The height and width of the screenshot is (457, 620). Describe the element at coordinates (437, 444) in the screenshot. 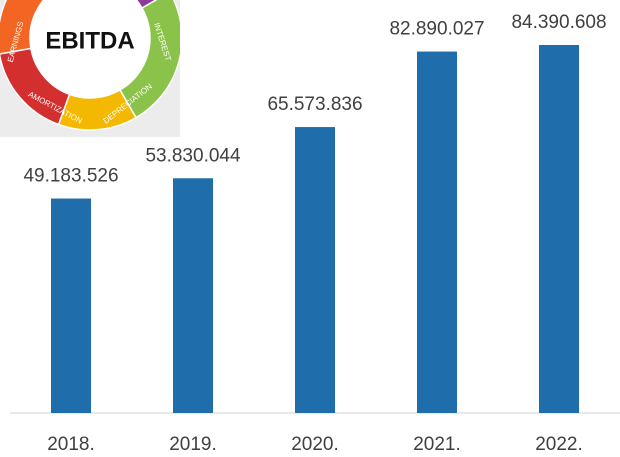

I see `x-tick-label: 2021.` at that location.